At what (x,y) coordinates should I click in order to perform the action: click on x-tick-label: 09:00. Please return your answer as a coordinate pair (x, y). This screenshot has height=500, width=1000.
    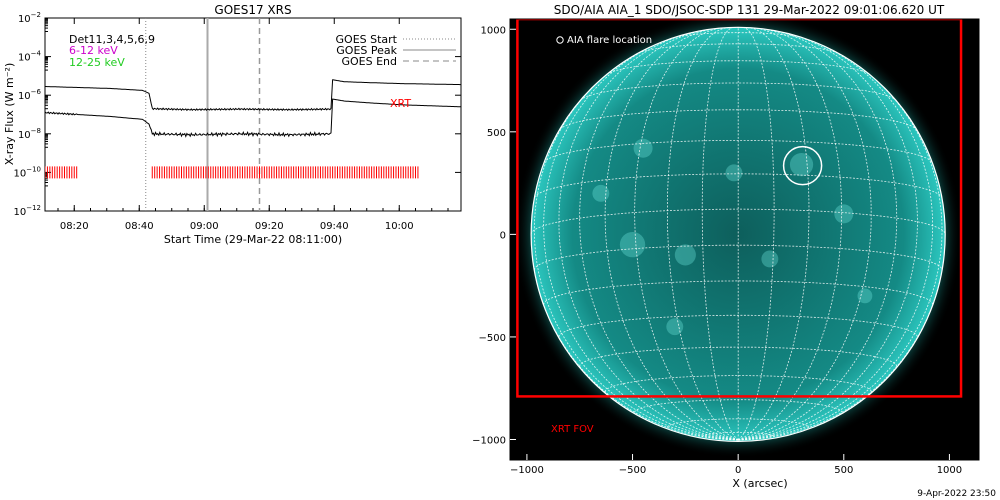
    Looking at the image, I should click on (204, 226).